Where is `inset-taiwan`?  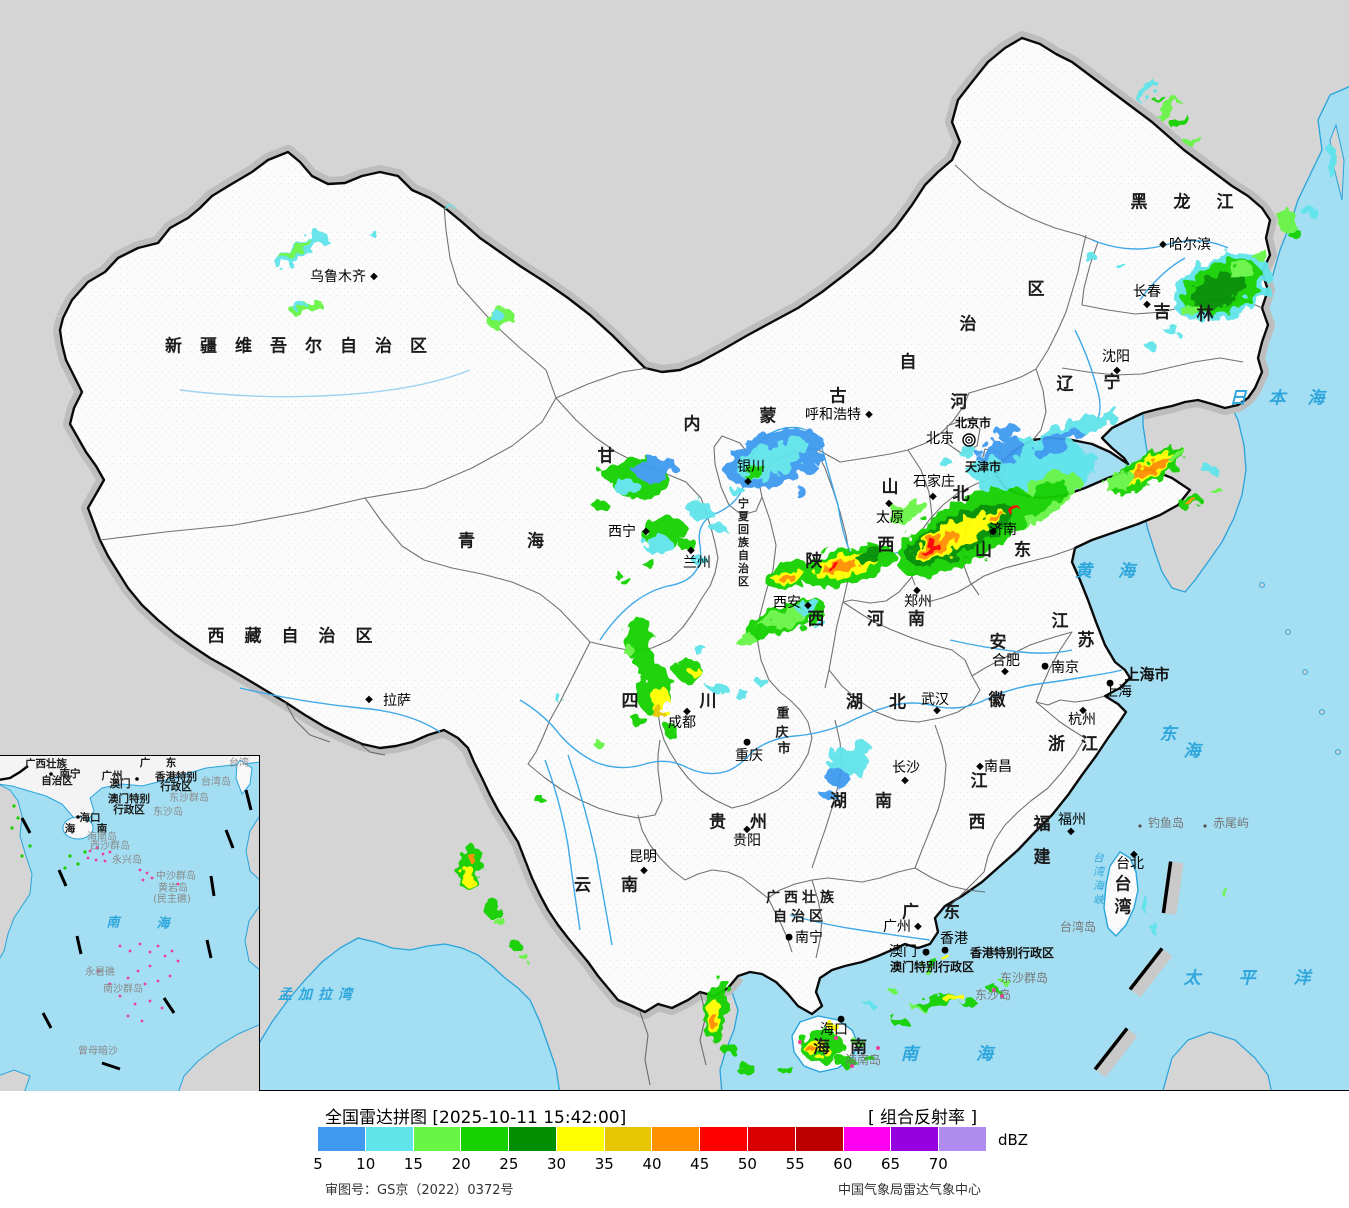
inset-taiwan is located at coordinates (244, 777).